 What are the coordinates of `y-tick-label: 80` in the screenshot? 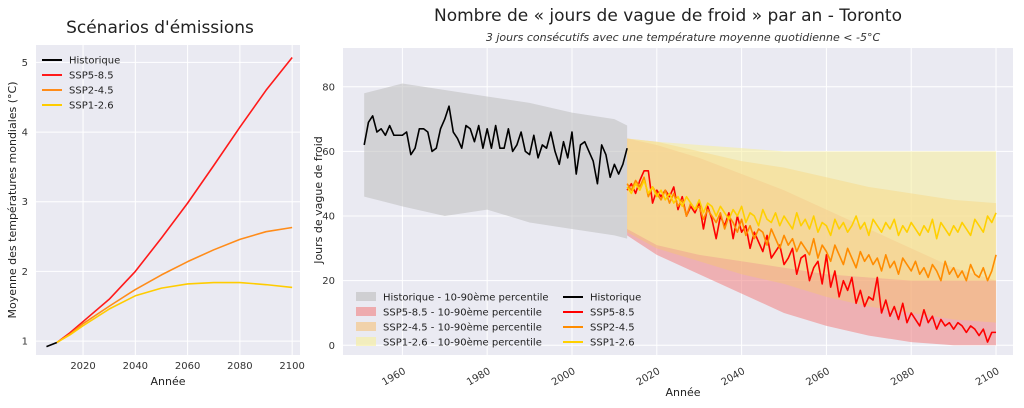 It's located at (328, 87).